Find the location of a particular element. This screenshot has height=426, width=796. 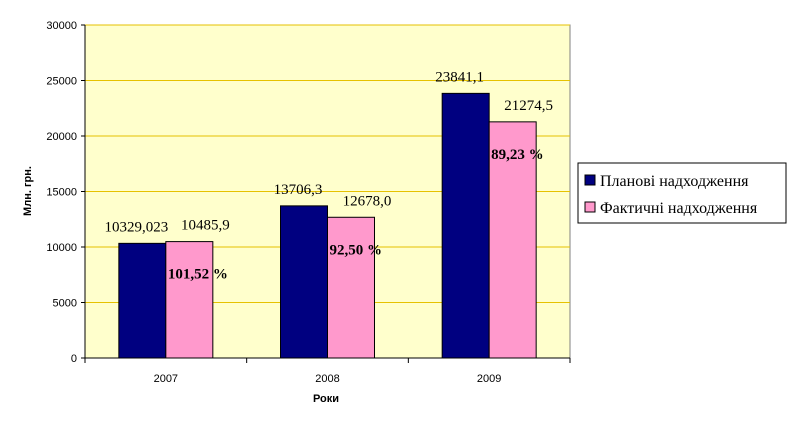

x-tick-label: 2009 is located at coordinates (489, 379).